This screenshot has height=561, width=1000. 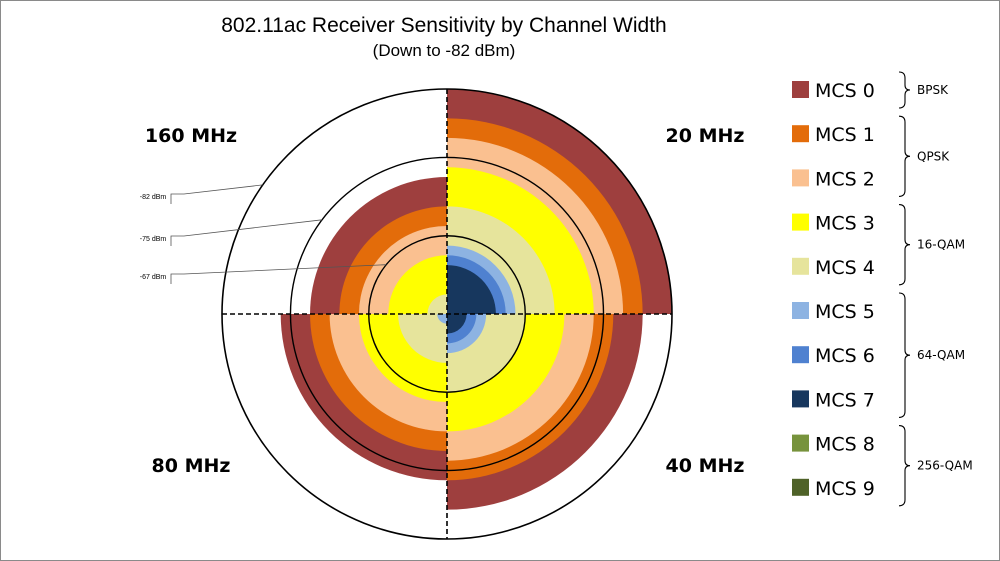 I want to click on group-label-64qam: 64-QAM, so click(x=941, y=355).